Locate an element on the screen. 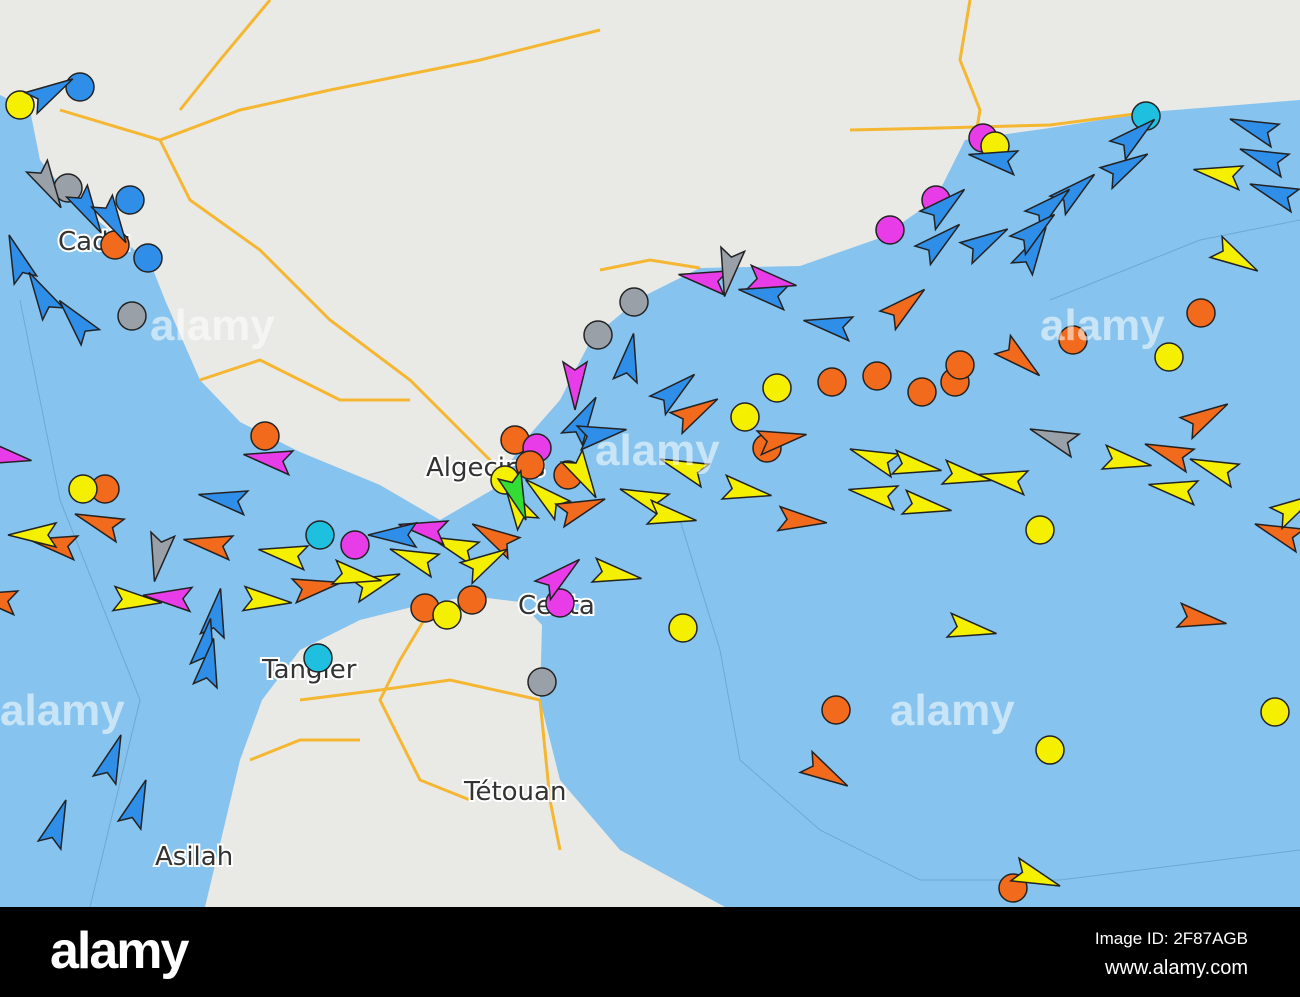 The width and height of the screenshot is (1300, 997). site-url: www.alamy.com is located at coordinates (1176, 968).